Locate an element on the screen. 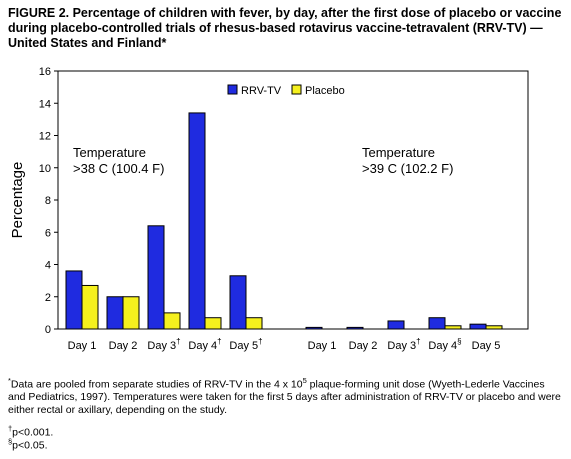 The height and width of the screenshot is (459, 571). annotation-line: >38 C (100.4 F) is located at coordinates (118, 168).